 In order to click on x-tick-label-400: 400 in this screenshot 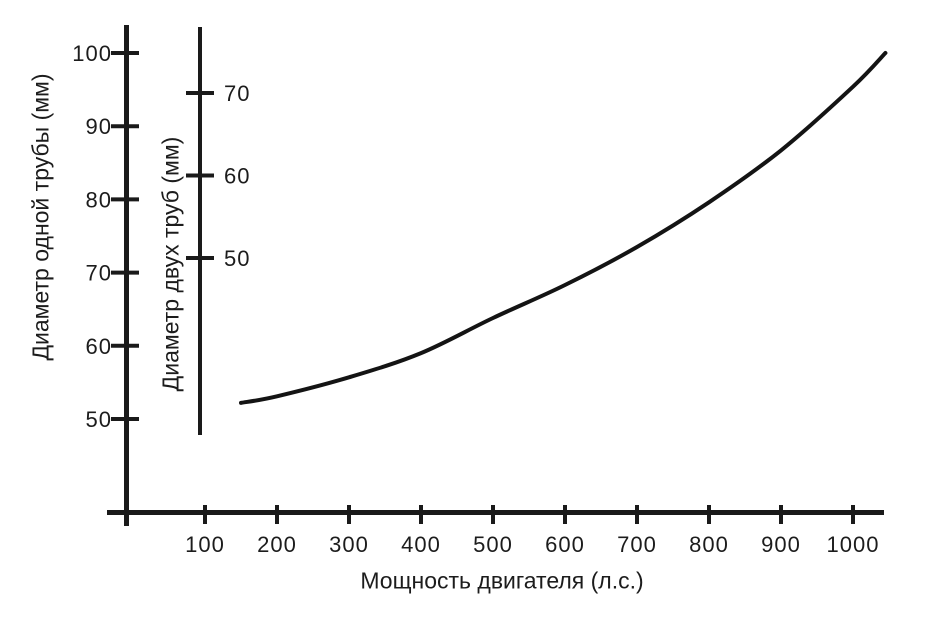, I will do `click(421, 544)`.